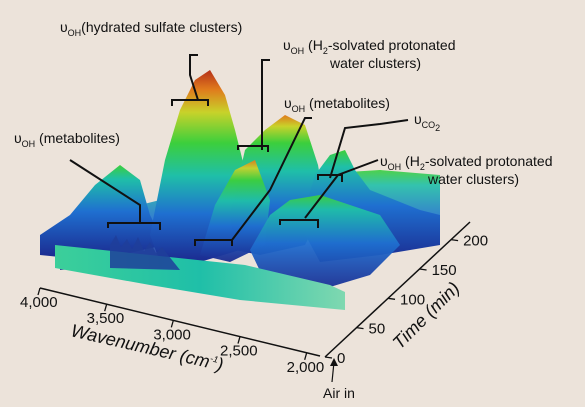  Describe the element at coordinates (67, 139) in the screenshot. I see `annotation-metabolites-left: υOH (metabolites)` at that location.